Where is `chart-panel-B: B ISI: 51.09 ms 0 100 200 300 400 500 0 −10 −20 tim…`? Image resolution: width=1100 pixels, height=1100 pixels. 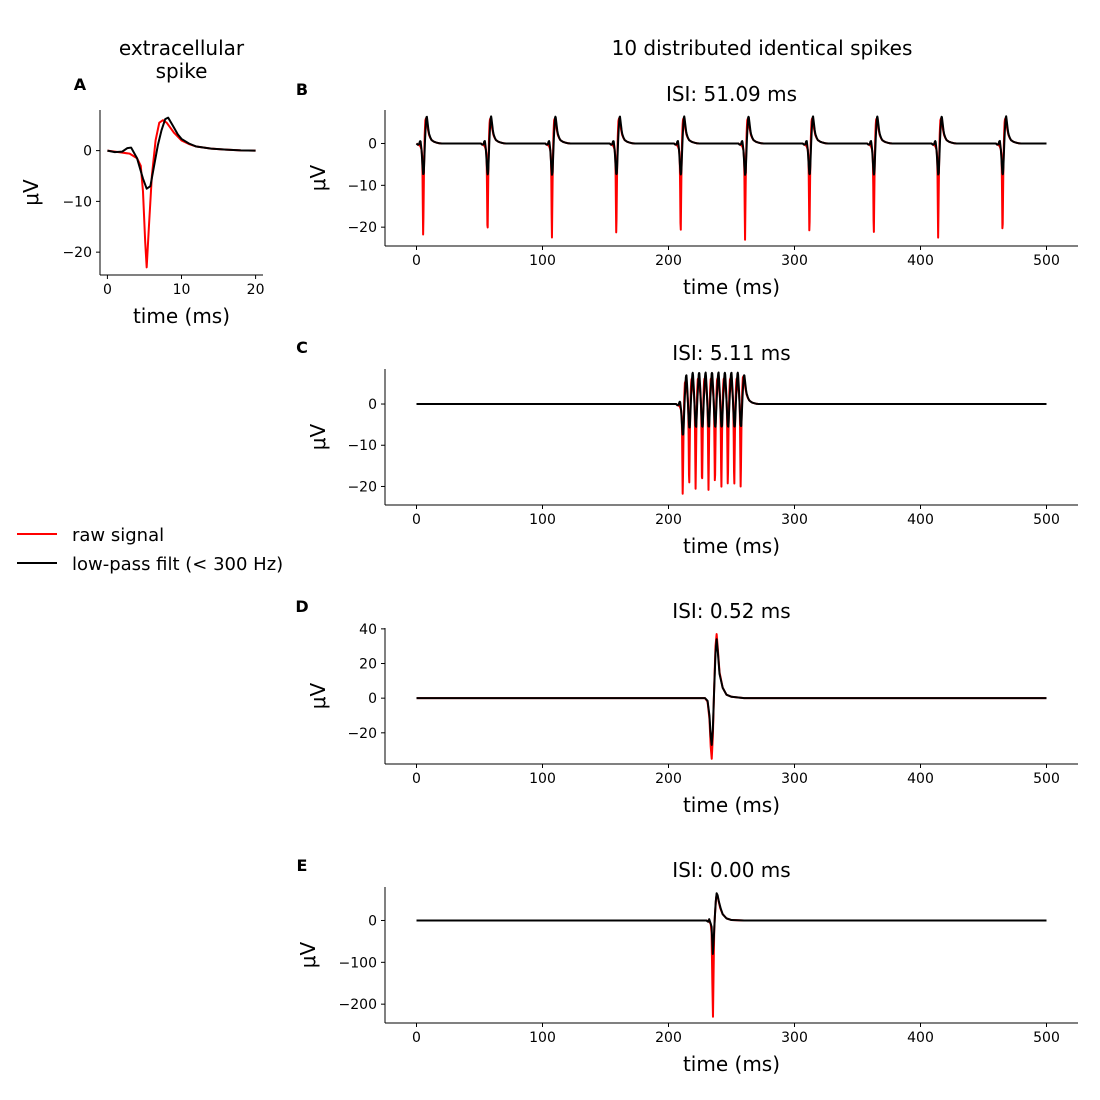
chart-panel-B: B ISI: 51.09 ms 0 100 200 300 400 500 0 −10 −20 tim… is located at coordinates (687, 189).